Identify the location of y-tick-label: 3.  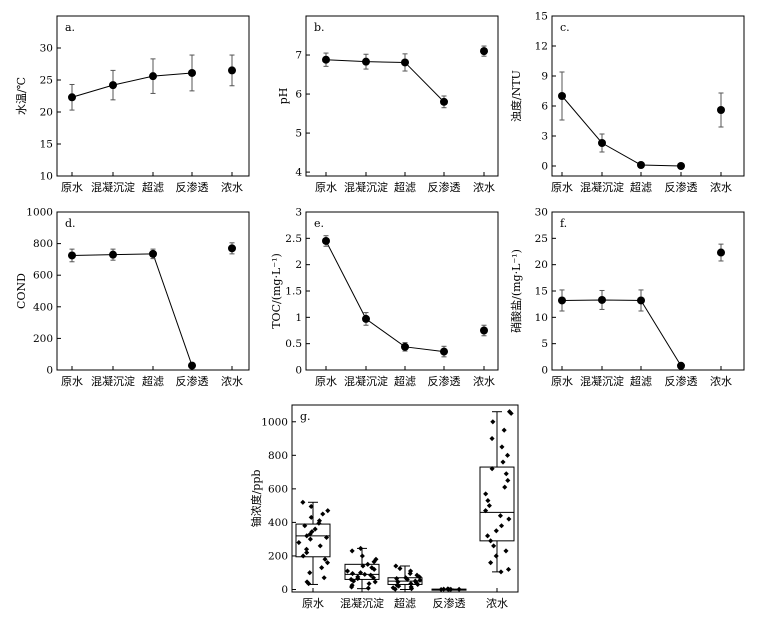
(298, 213).